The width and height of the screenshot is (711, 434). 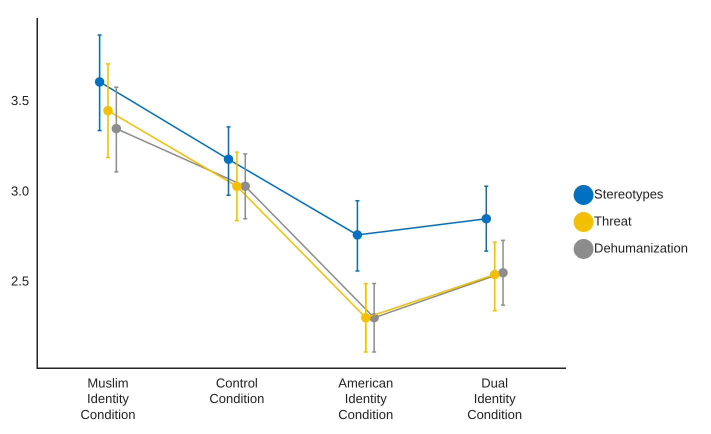 What do you see at coordinates (494, 399) in the screenshot?
I see `x-tick-label: Dual Identity Condition` at bounding box center [494, 399].